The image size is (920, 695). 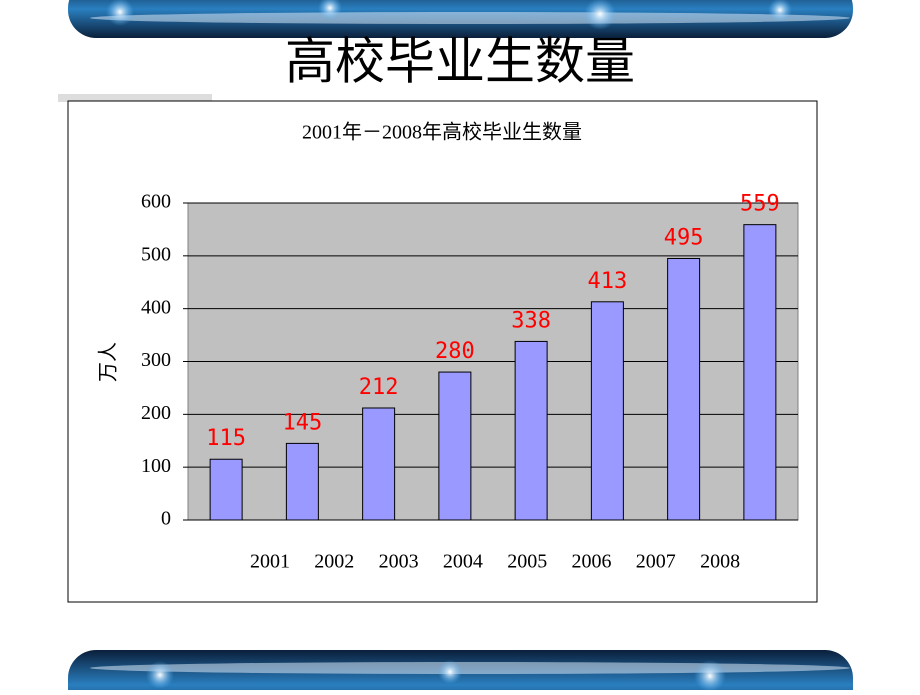 I want to click on x-tick-label: 2003, so click(x=399, y=562).